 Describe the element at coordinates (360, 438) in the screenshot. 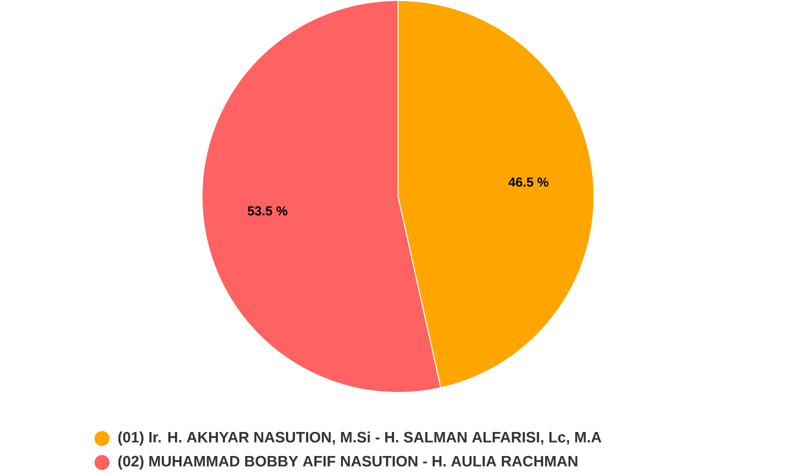

I see `legend-label: (01) Ir. H. AKHYAR NASUTION, M.Si - H. SALMAN ALFARISI, Lc, M.A` at that location.